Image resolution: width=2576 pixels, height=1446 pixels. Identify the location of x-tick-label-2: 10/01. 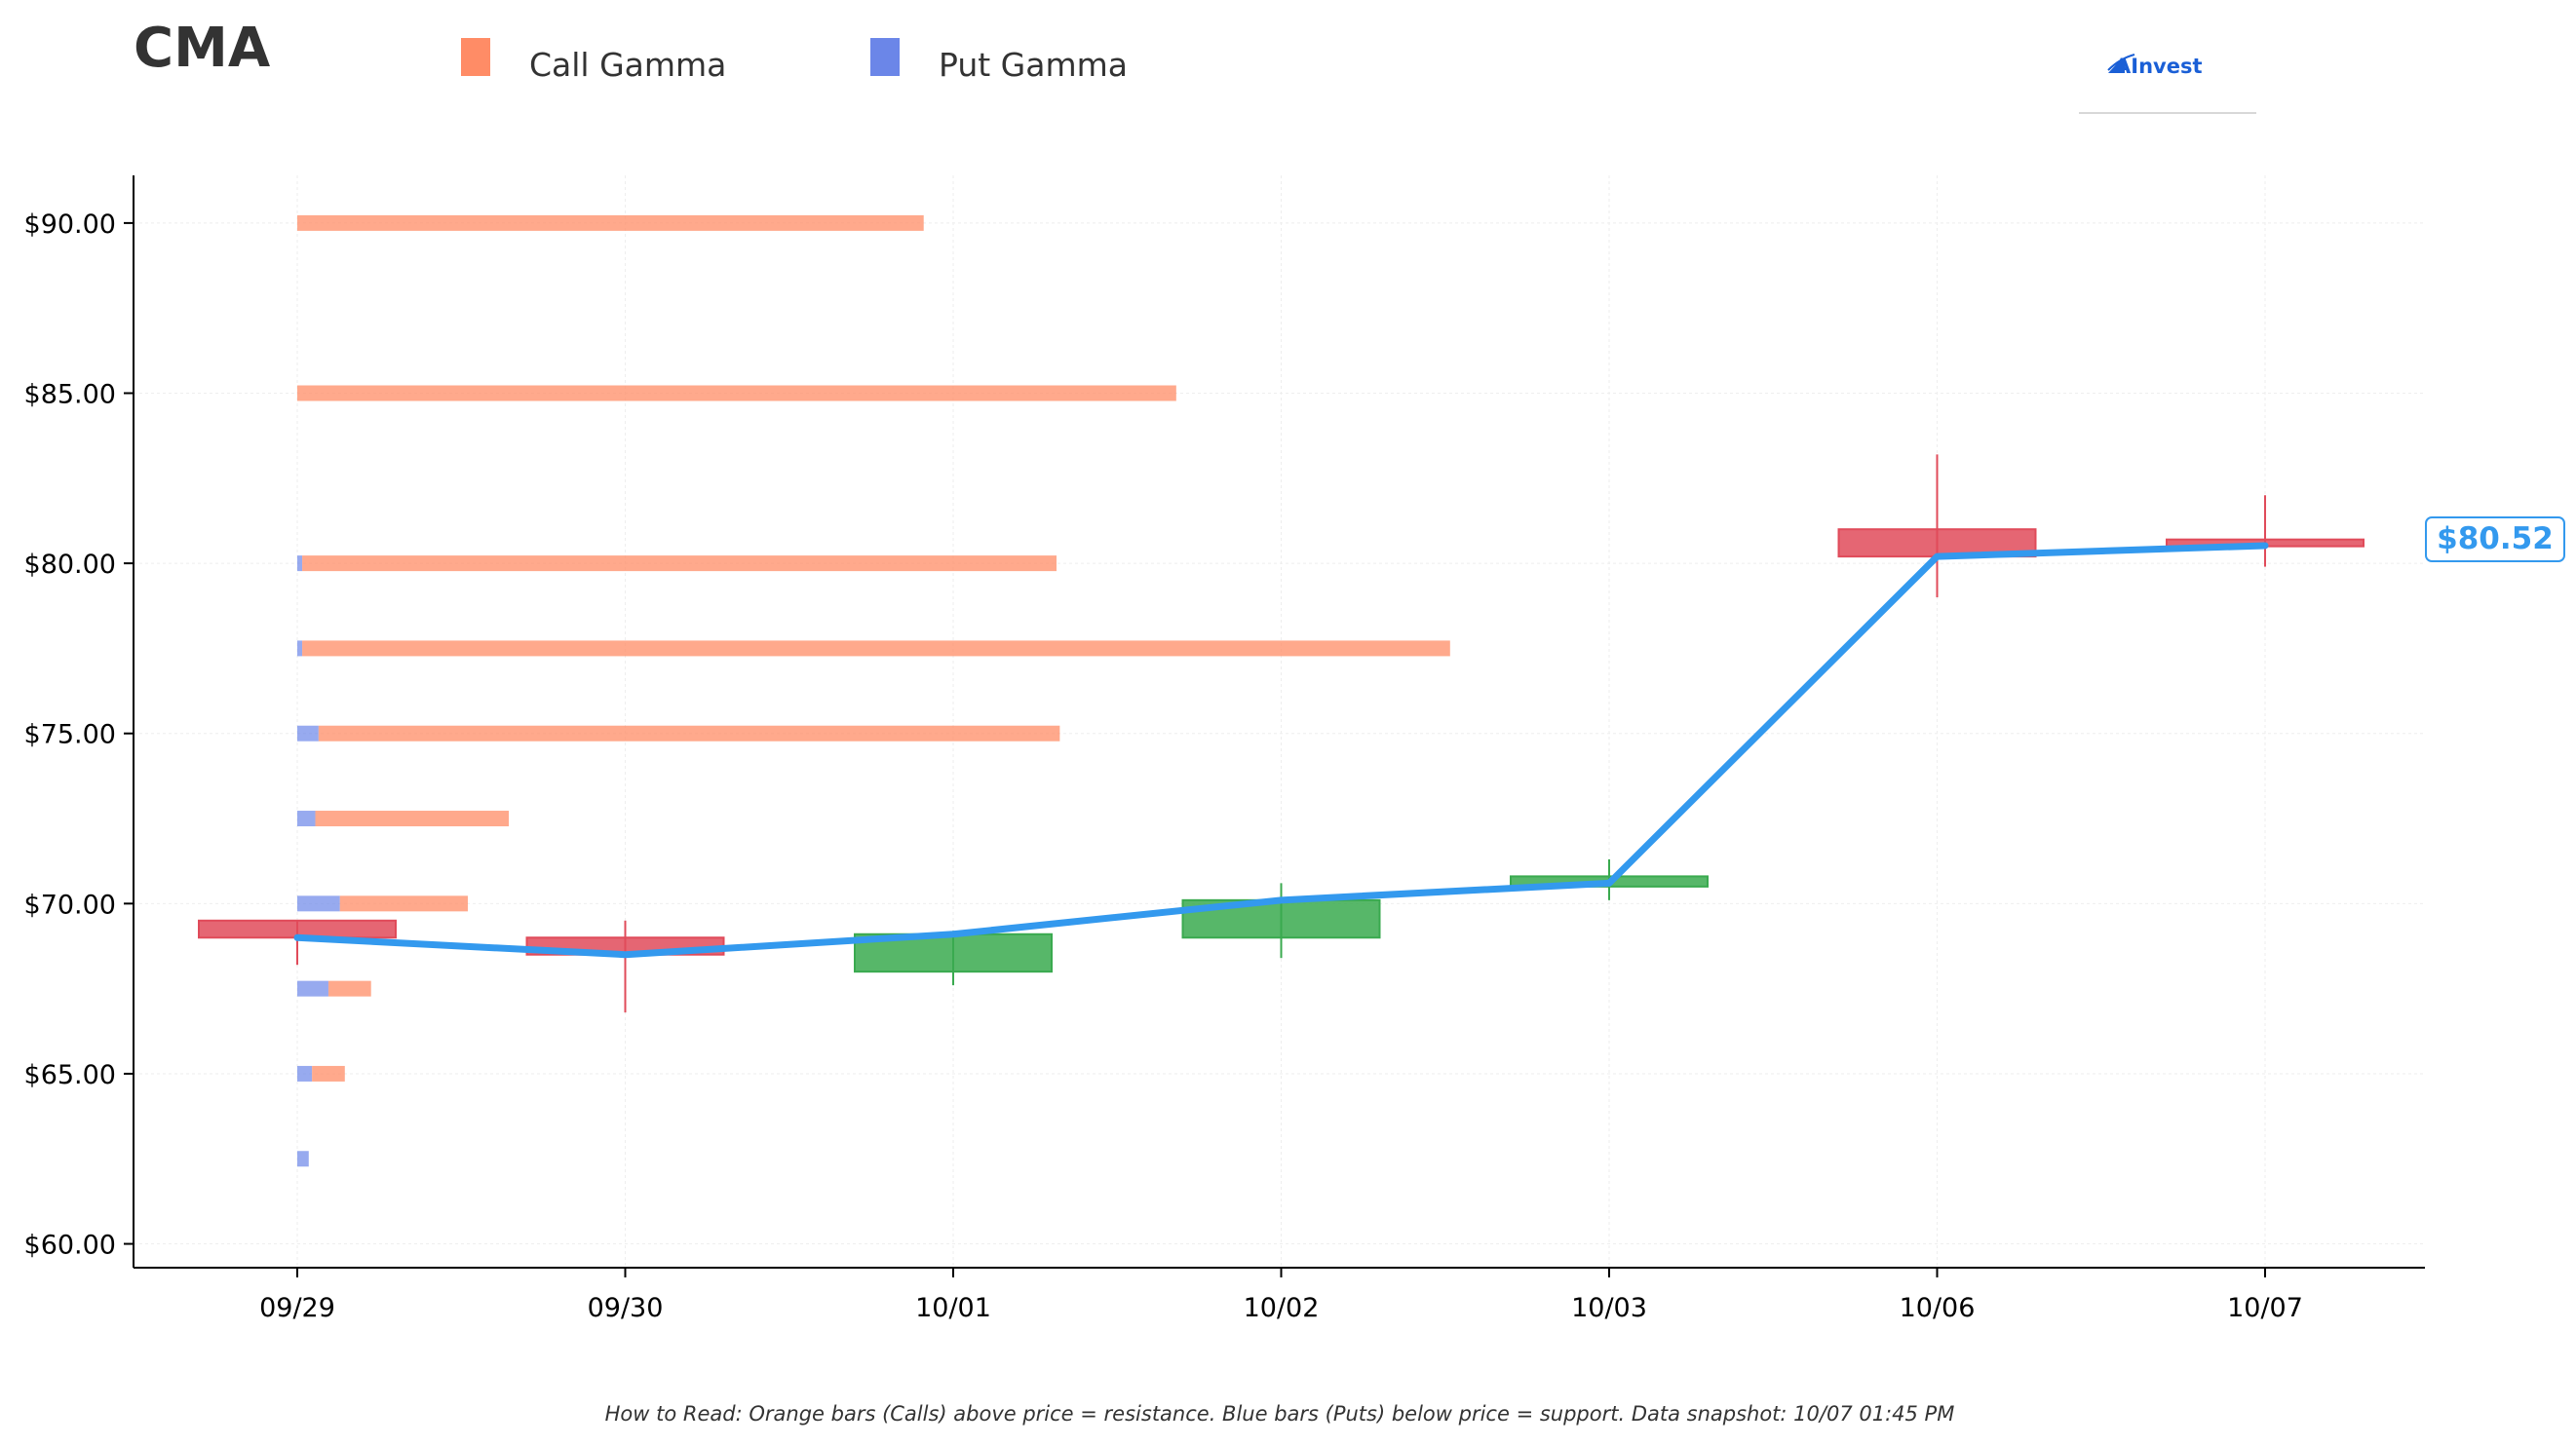
(953, 1308).